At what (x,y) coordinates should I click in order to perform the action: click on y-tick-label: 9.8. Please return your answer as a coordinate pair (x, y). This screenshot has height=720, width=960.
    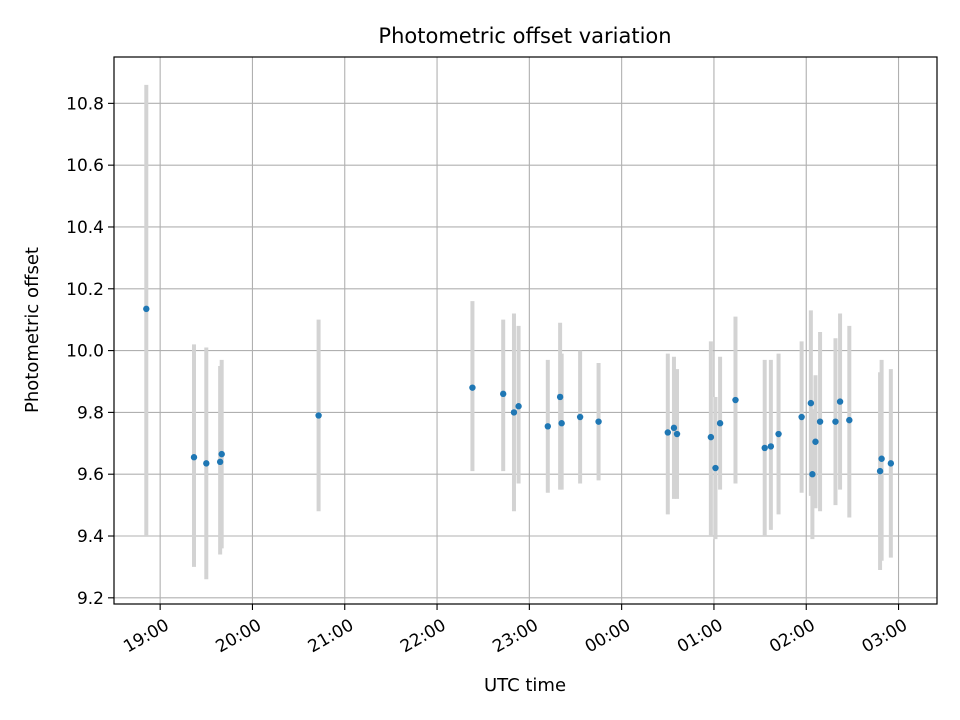
    Looking at the image, I should click on (90, 413).